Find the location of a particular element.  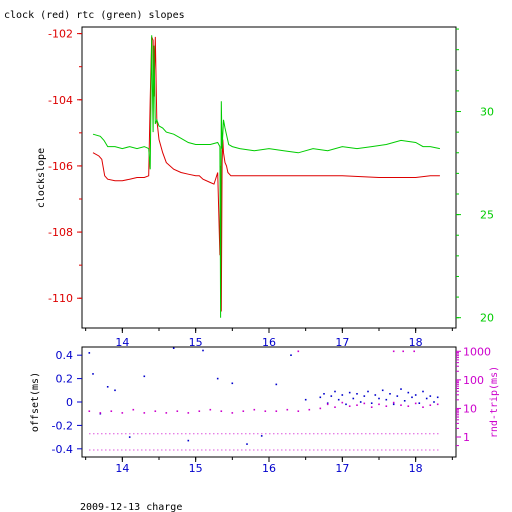

bottom-y-tick-label: -0.4 is located at coordinates (62, 449).